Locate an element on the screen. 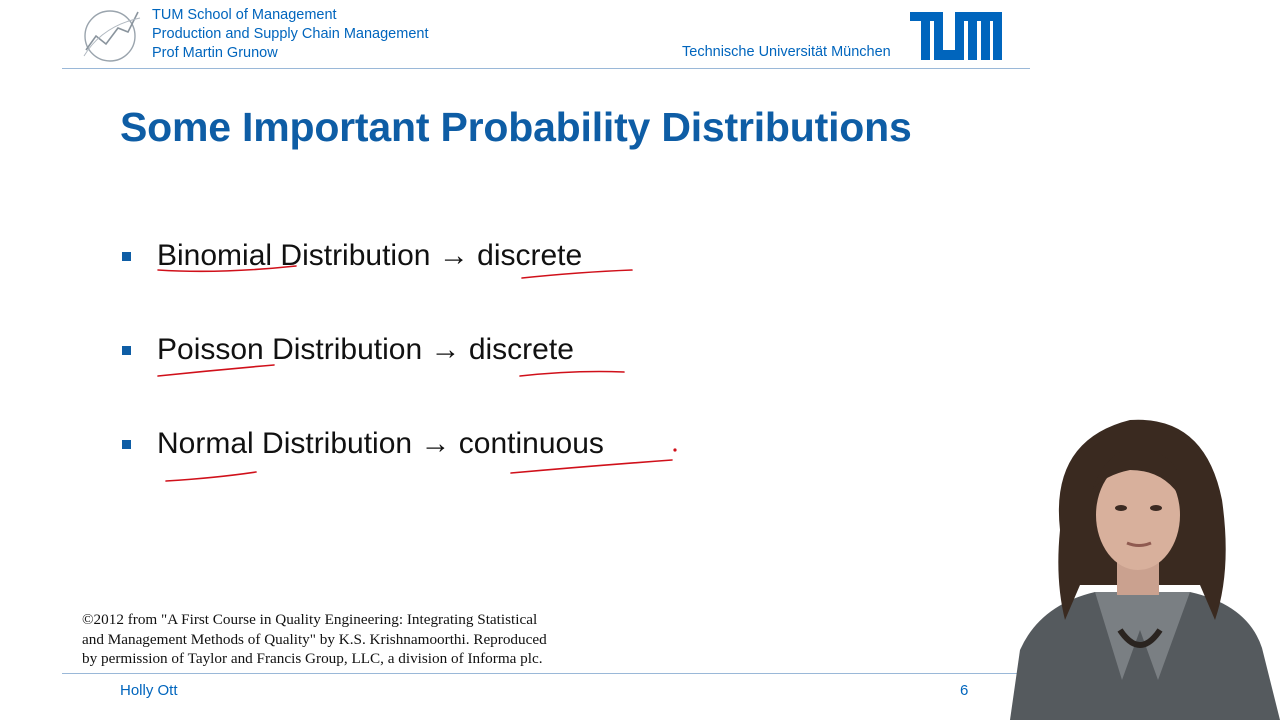  bullet-poisson: Poisson Distribution → discrete is located at coordinates (348, 350).